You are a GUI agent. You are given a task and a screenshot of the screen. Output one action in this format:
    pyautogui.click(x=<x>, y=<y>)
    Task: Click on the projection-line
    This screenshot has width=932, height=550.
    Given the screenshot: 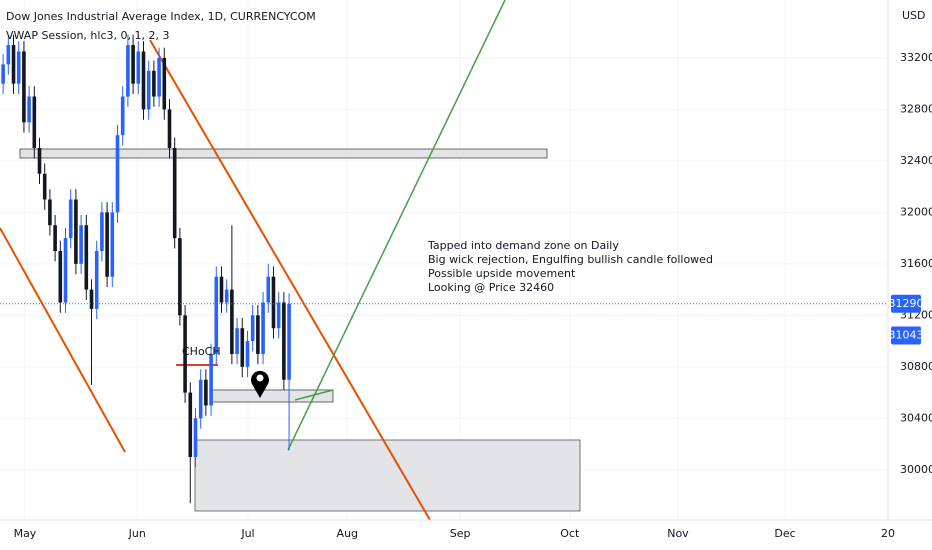 What is the action you would take?
    pyautogui.click(x=314, y=395)
    